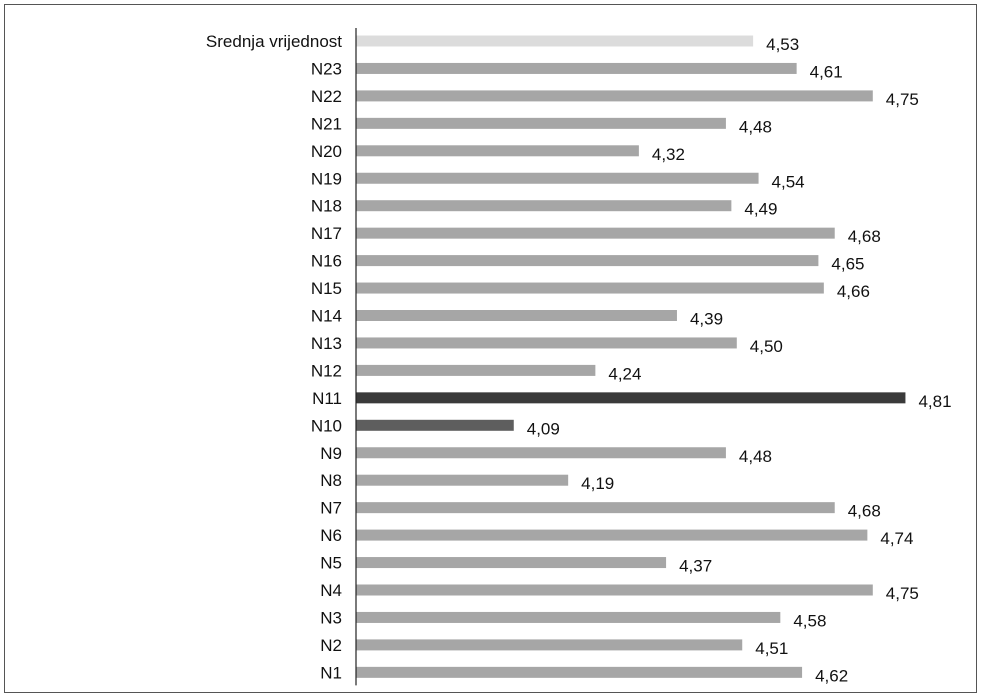 The image size is (983, 697). I want to click on category-label: N9, so click(331, 453).